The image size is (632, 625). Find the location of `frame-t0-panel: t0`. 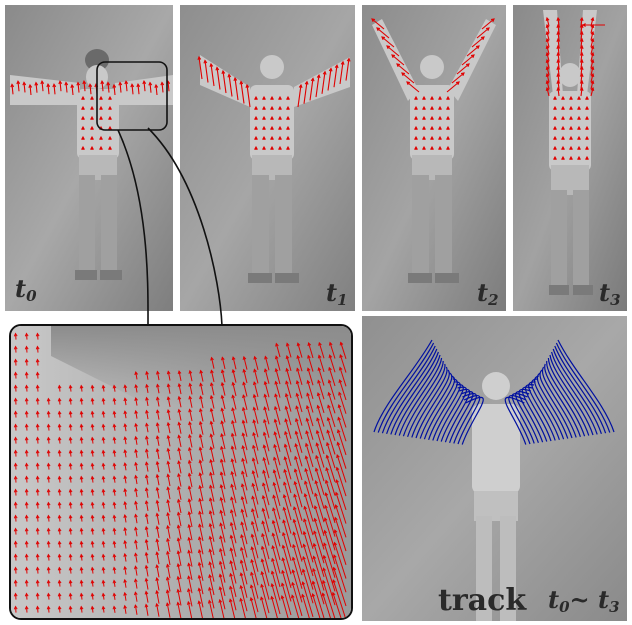

frame-t0-panel: t0 is located at coordinates (89, 158).